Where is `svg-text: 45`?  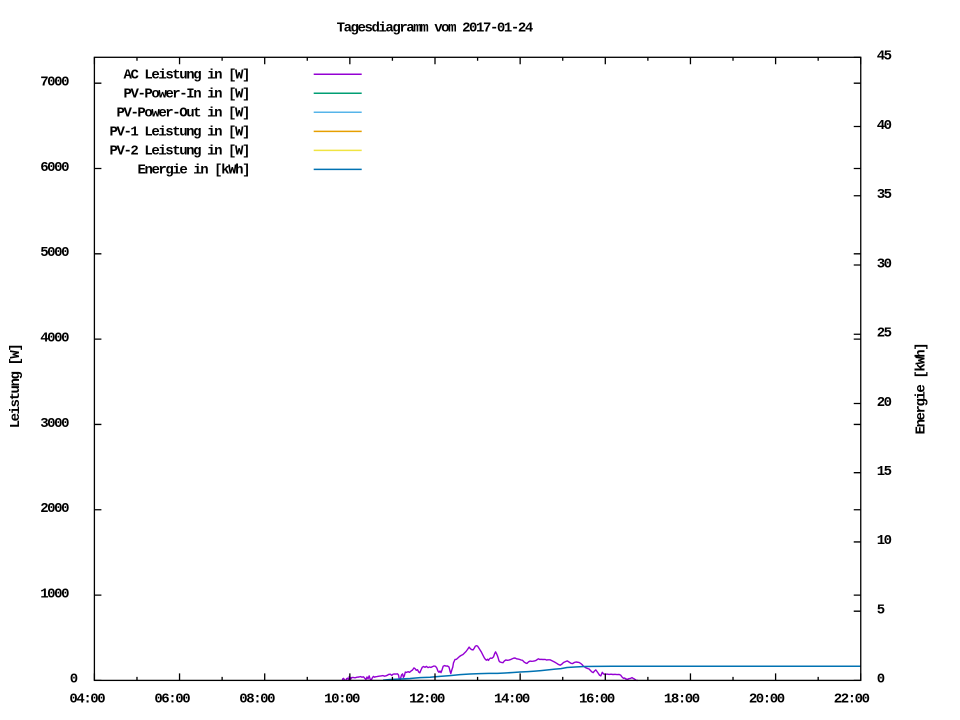 svg-text: 45 is located at coordinates (884, 57).